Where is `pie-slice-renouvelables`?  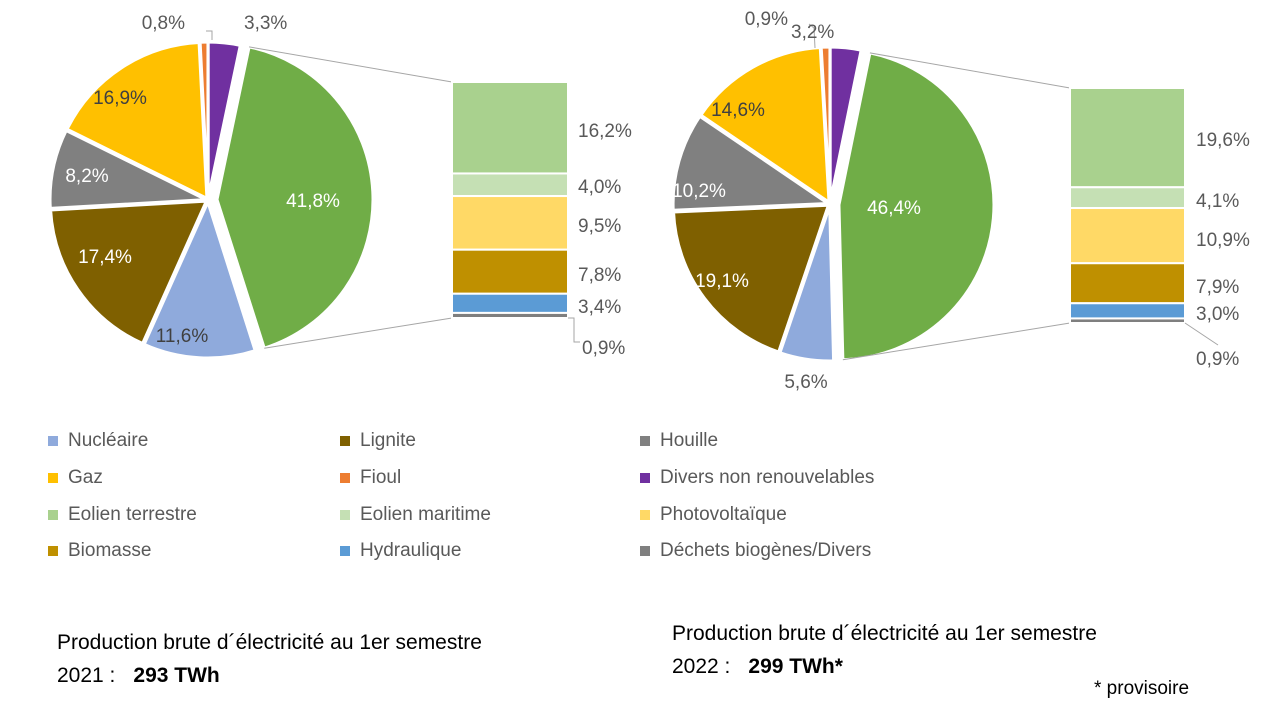
pie-slice-renouvelables is located at coordinates (916, 206).